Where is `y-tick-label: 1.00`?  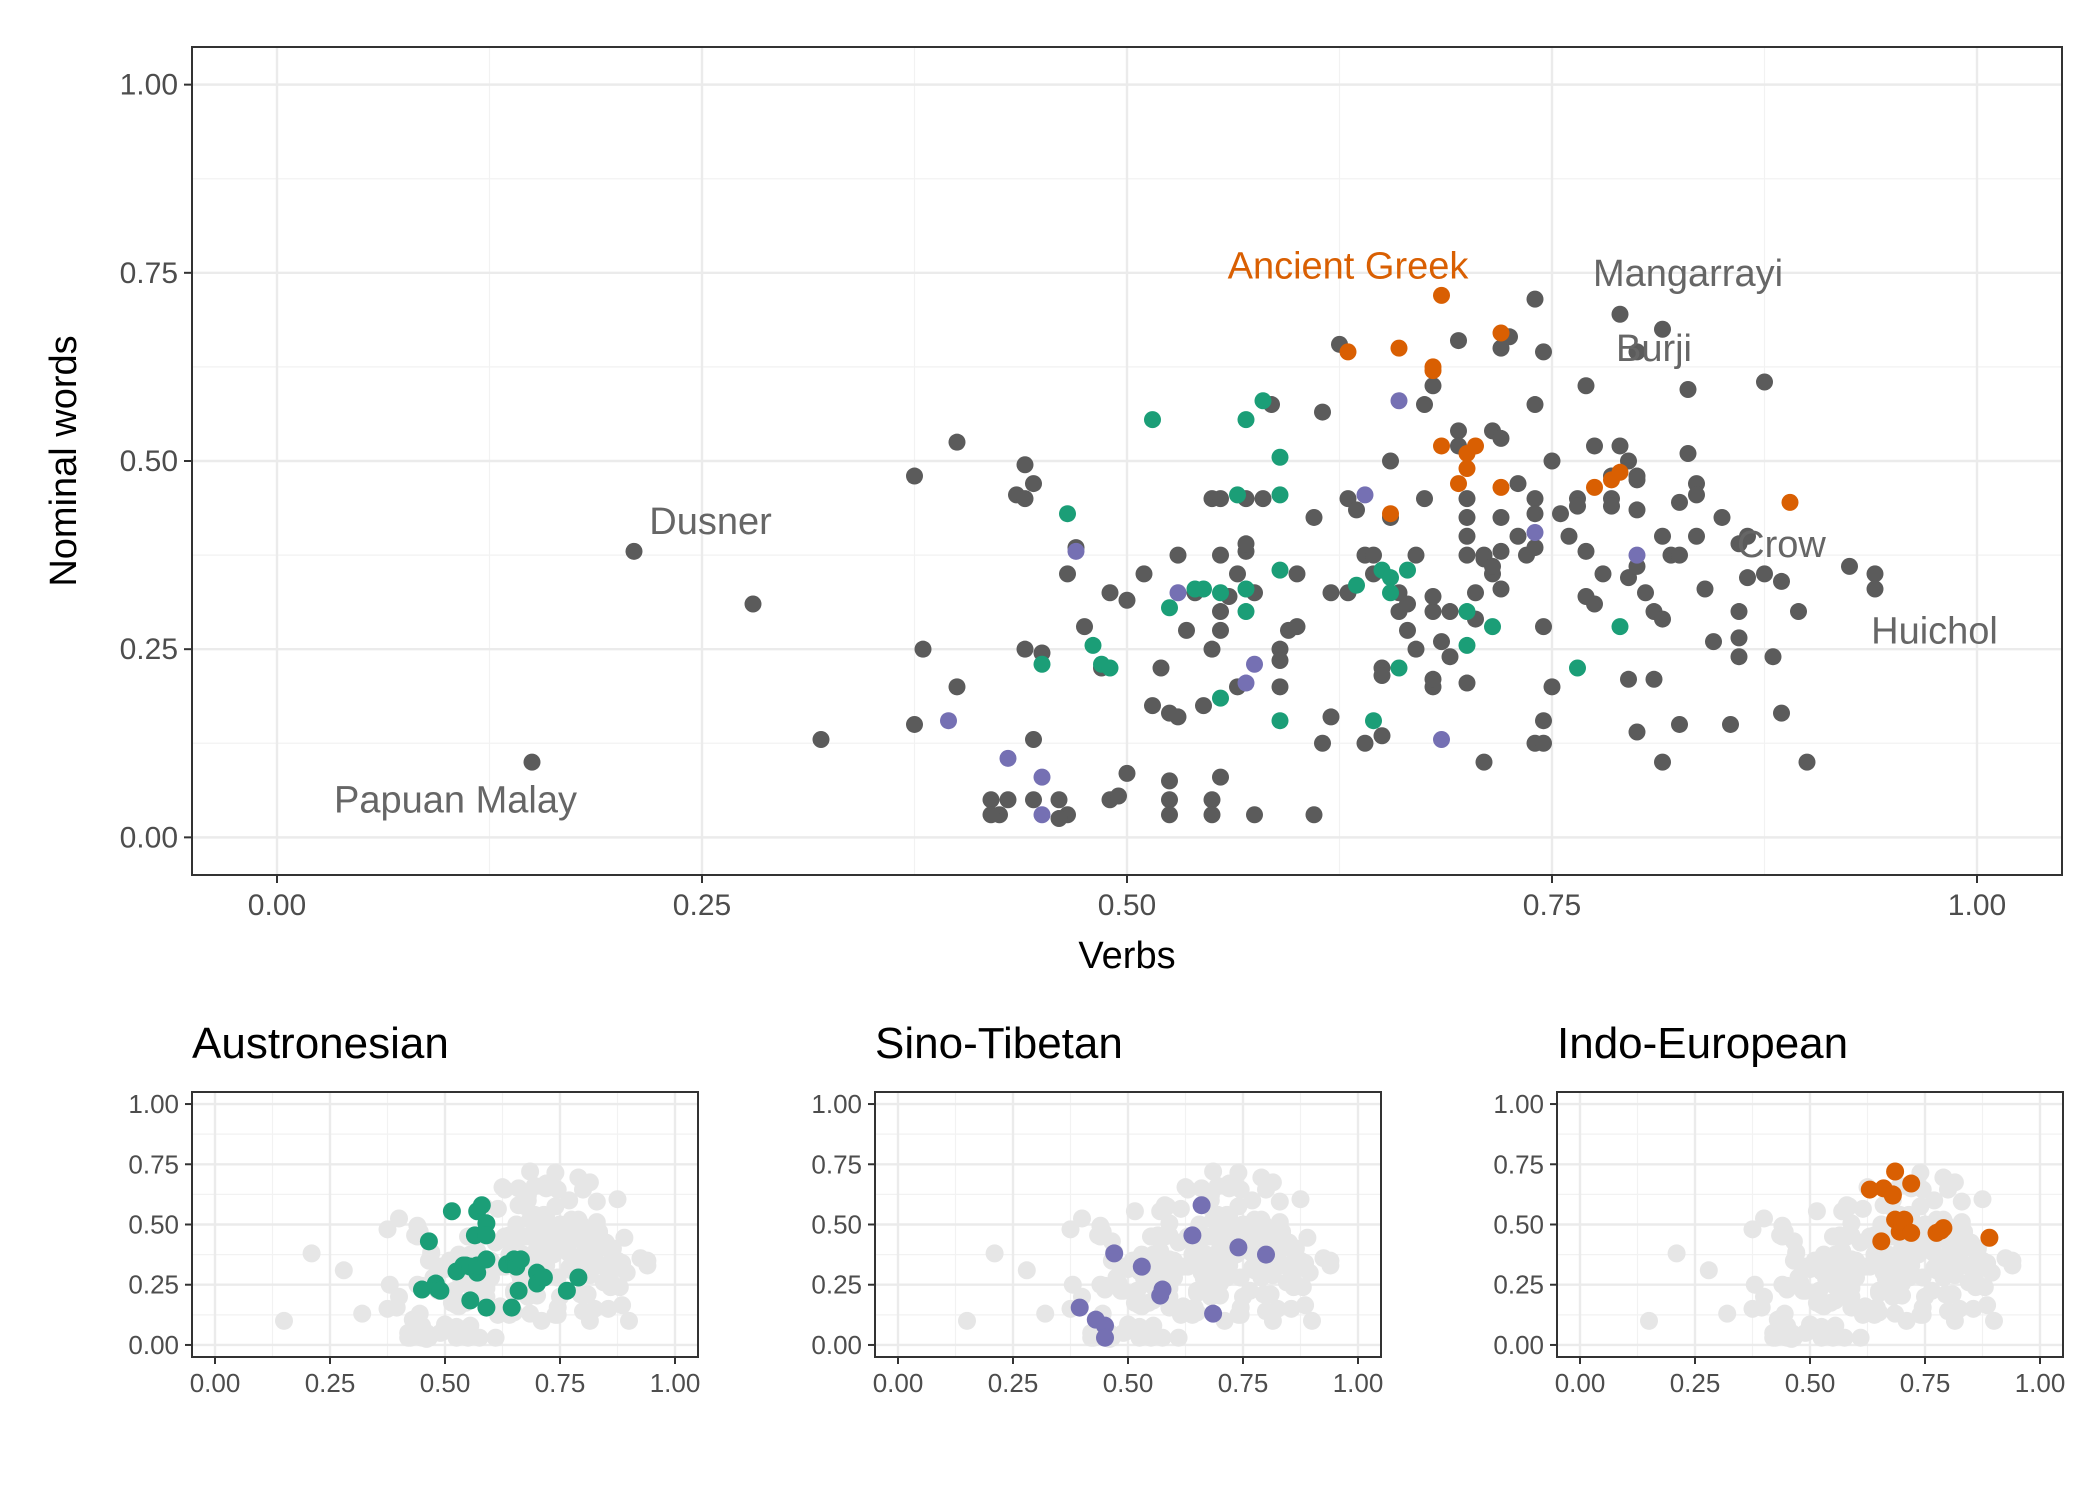 y-tick-label: 1.00 is located at coordinates (836, 1104).